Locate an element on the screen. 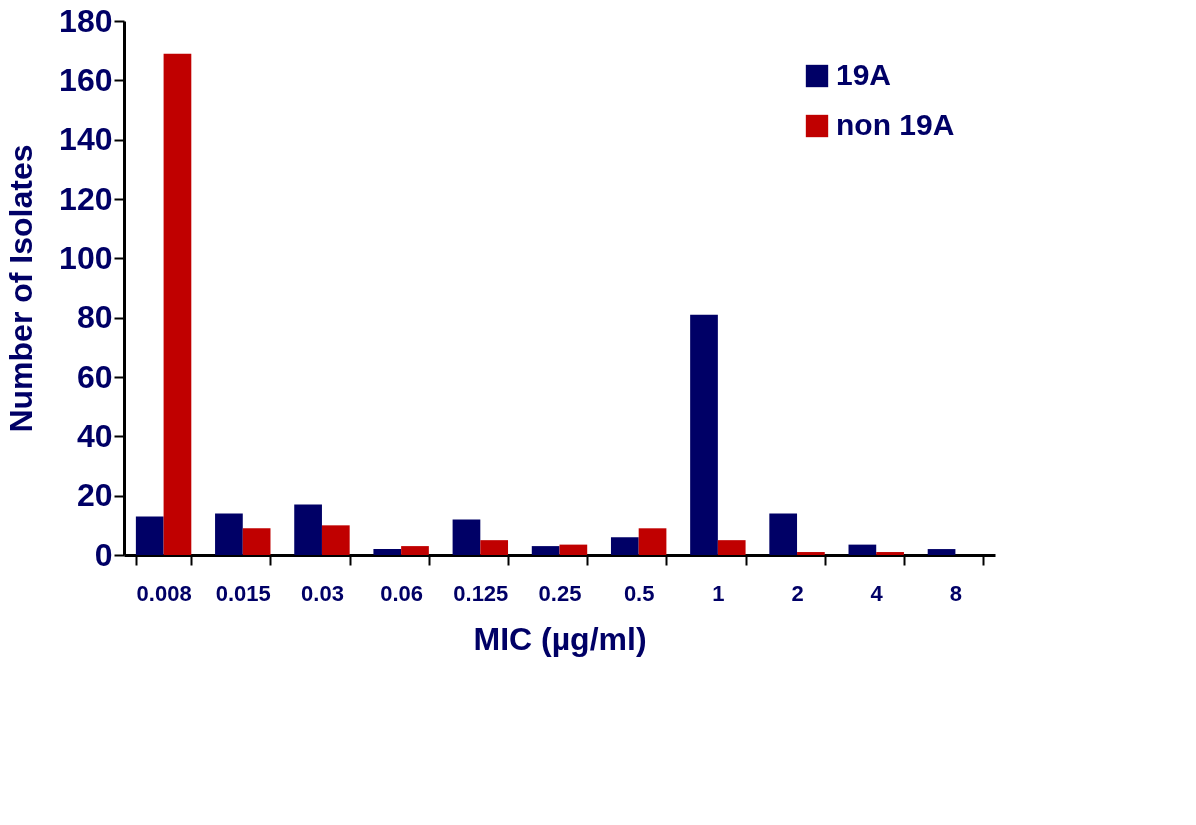 This screenshot has height=825, width=1196. x-tick-label: 0.125 is located at coordinates (481, 593).